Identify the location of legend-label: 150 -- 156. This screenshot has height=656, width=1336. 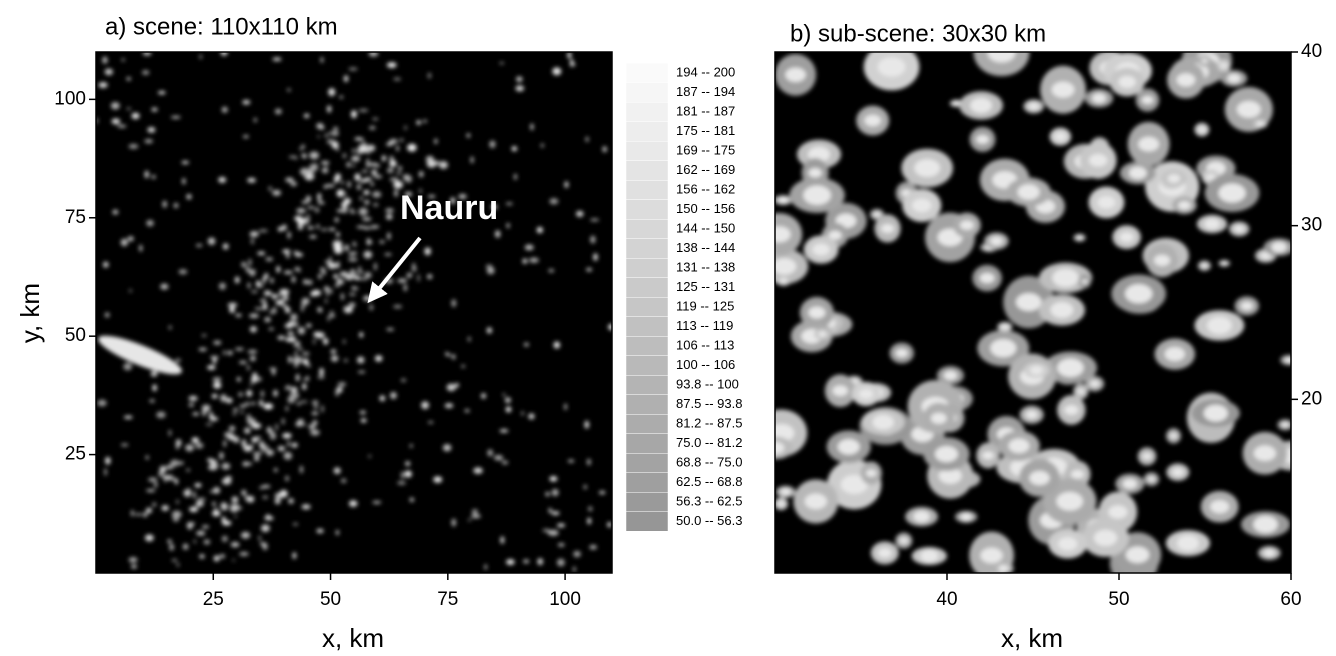
(705, 208).